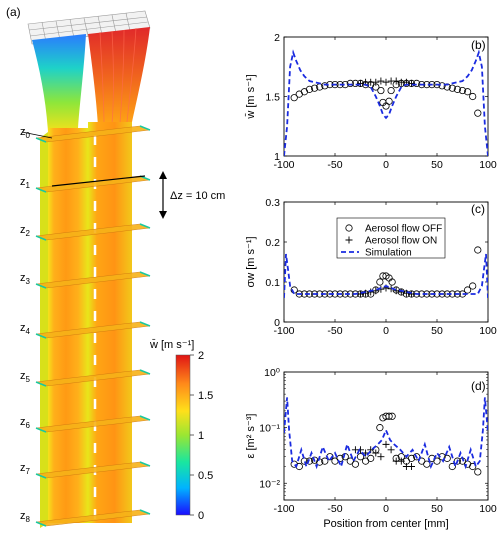  I want to click on colorbar-tick-2: 2, so click(201, 356).